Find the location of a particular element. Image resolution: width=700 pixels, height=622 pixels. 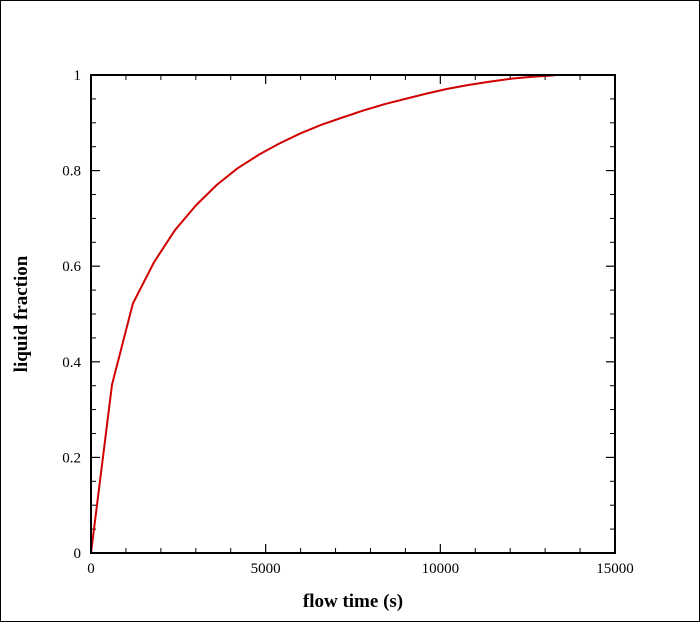

x-tick-label: 10000 is located at coordinates (441, 569).